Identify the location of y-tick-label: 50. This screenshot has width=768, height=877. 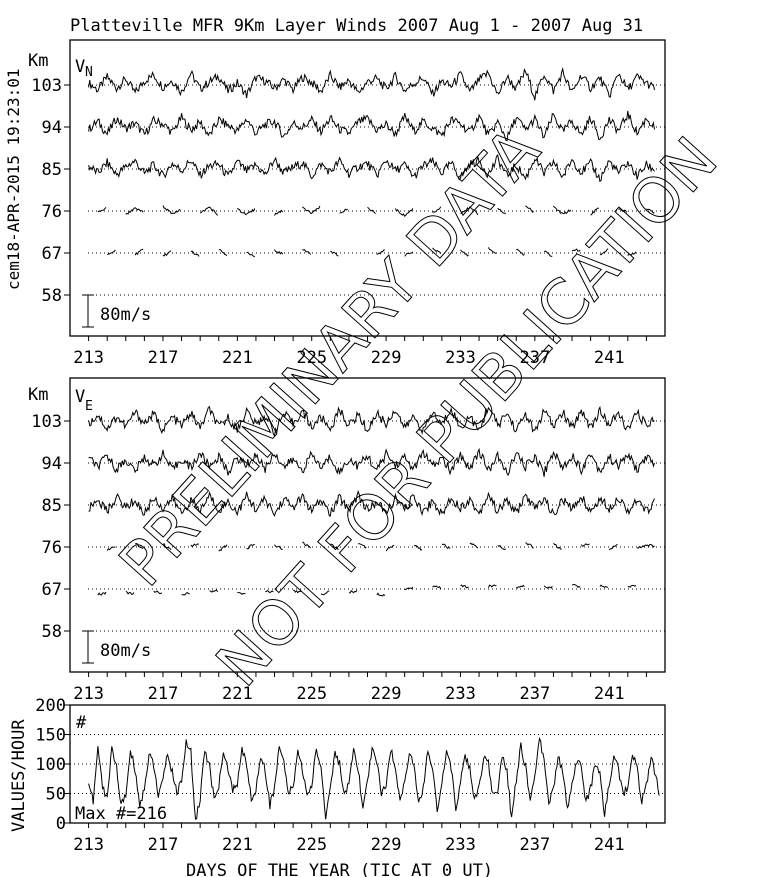
(56, 795).